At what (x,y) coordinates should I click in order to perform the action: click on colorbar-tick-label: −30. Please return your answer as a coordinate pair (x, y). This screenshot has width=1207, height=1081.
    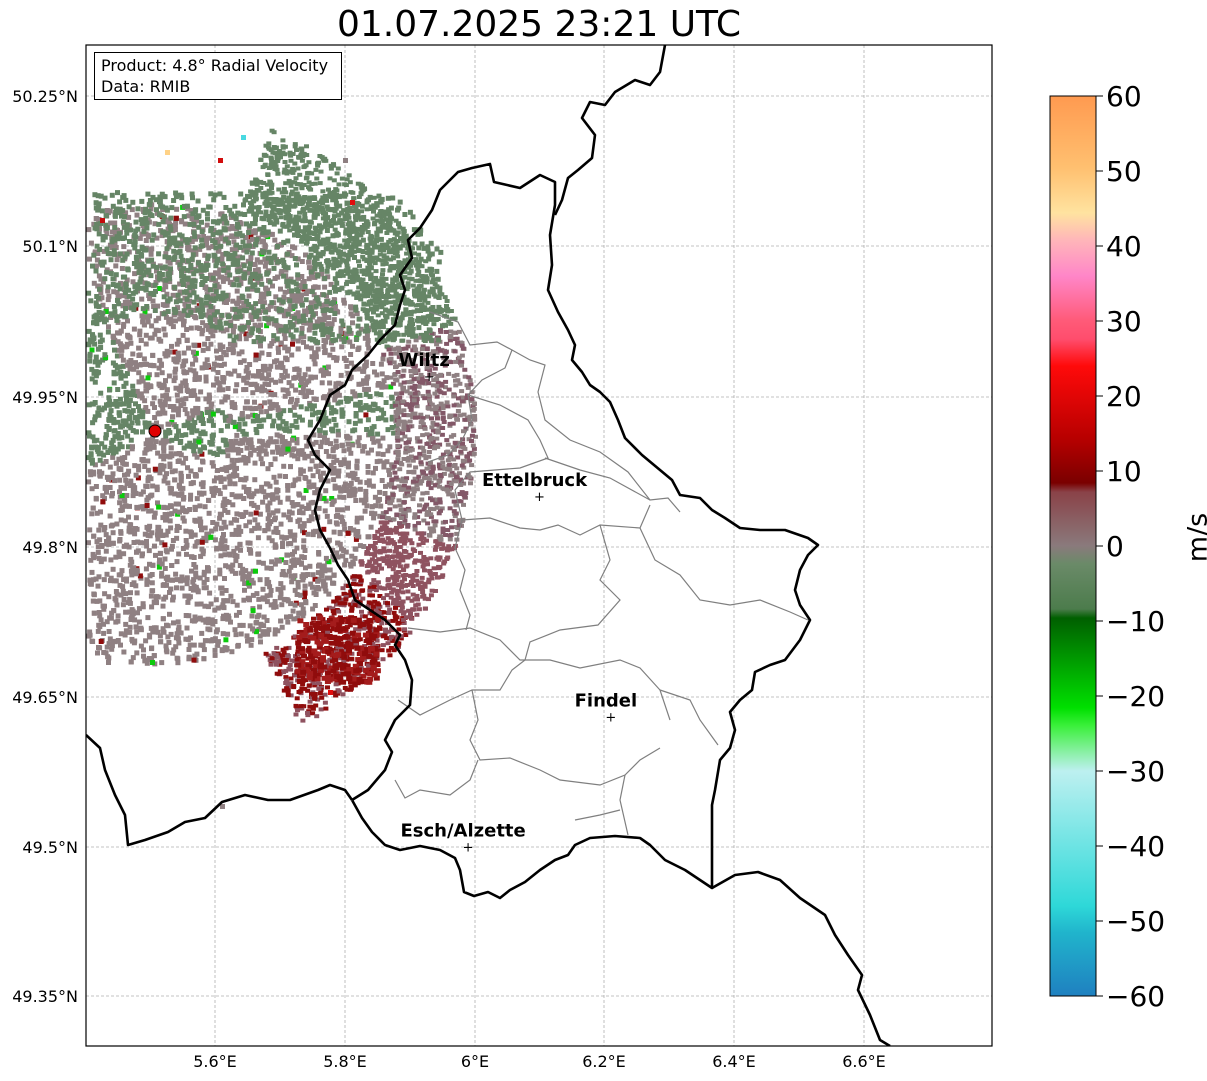
    Looking at the image, I should click on (1135, 771).